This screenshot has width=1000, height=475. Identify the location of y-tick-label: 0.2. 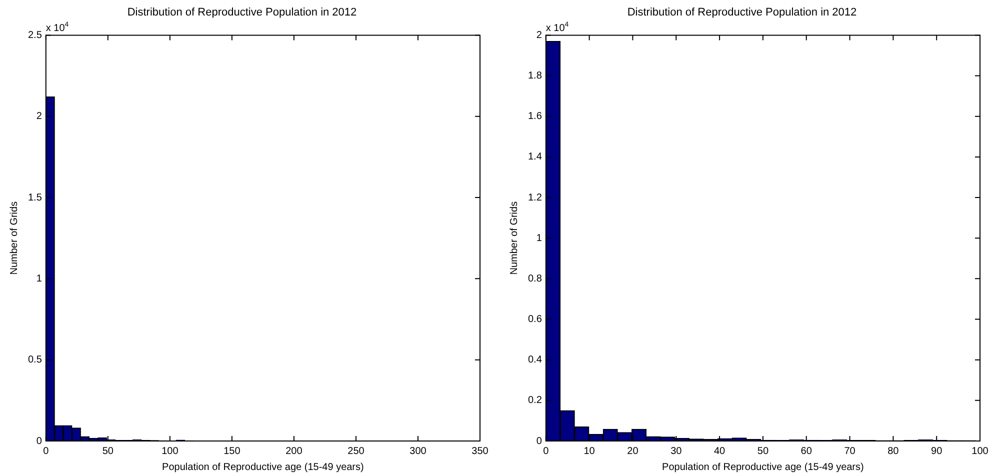
(535, 400).